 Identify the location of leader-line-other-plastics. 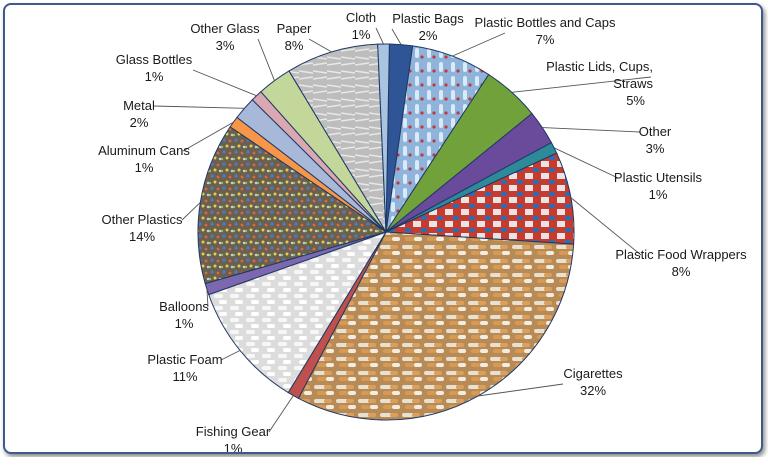
(191, 211).